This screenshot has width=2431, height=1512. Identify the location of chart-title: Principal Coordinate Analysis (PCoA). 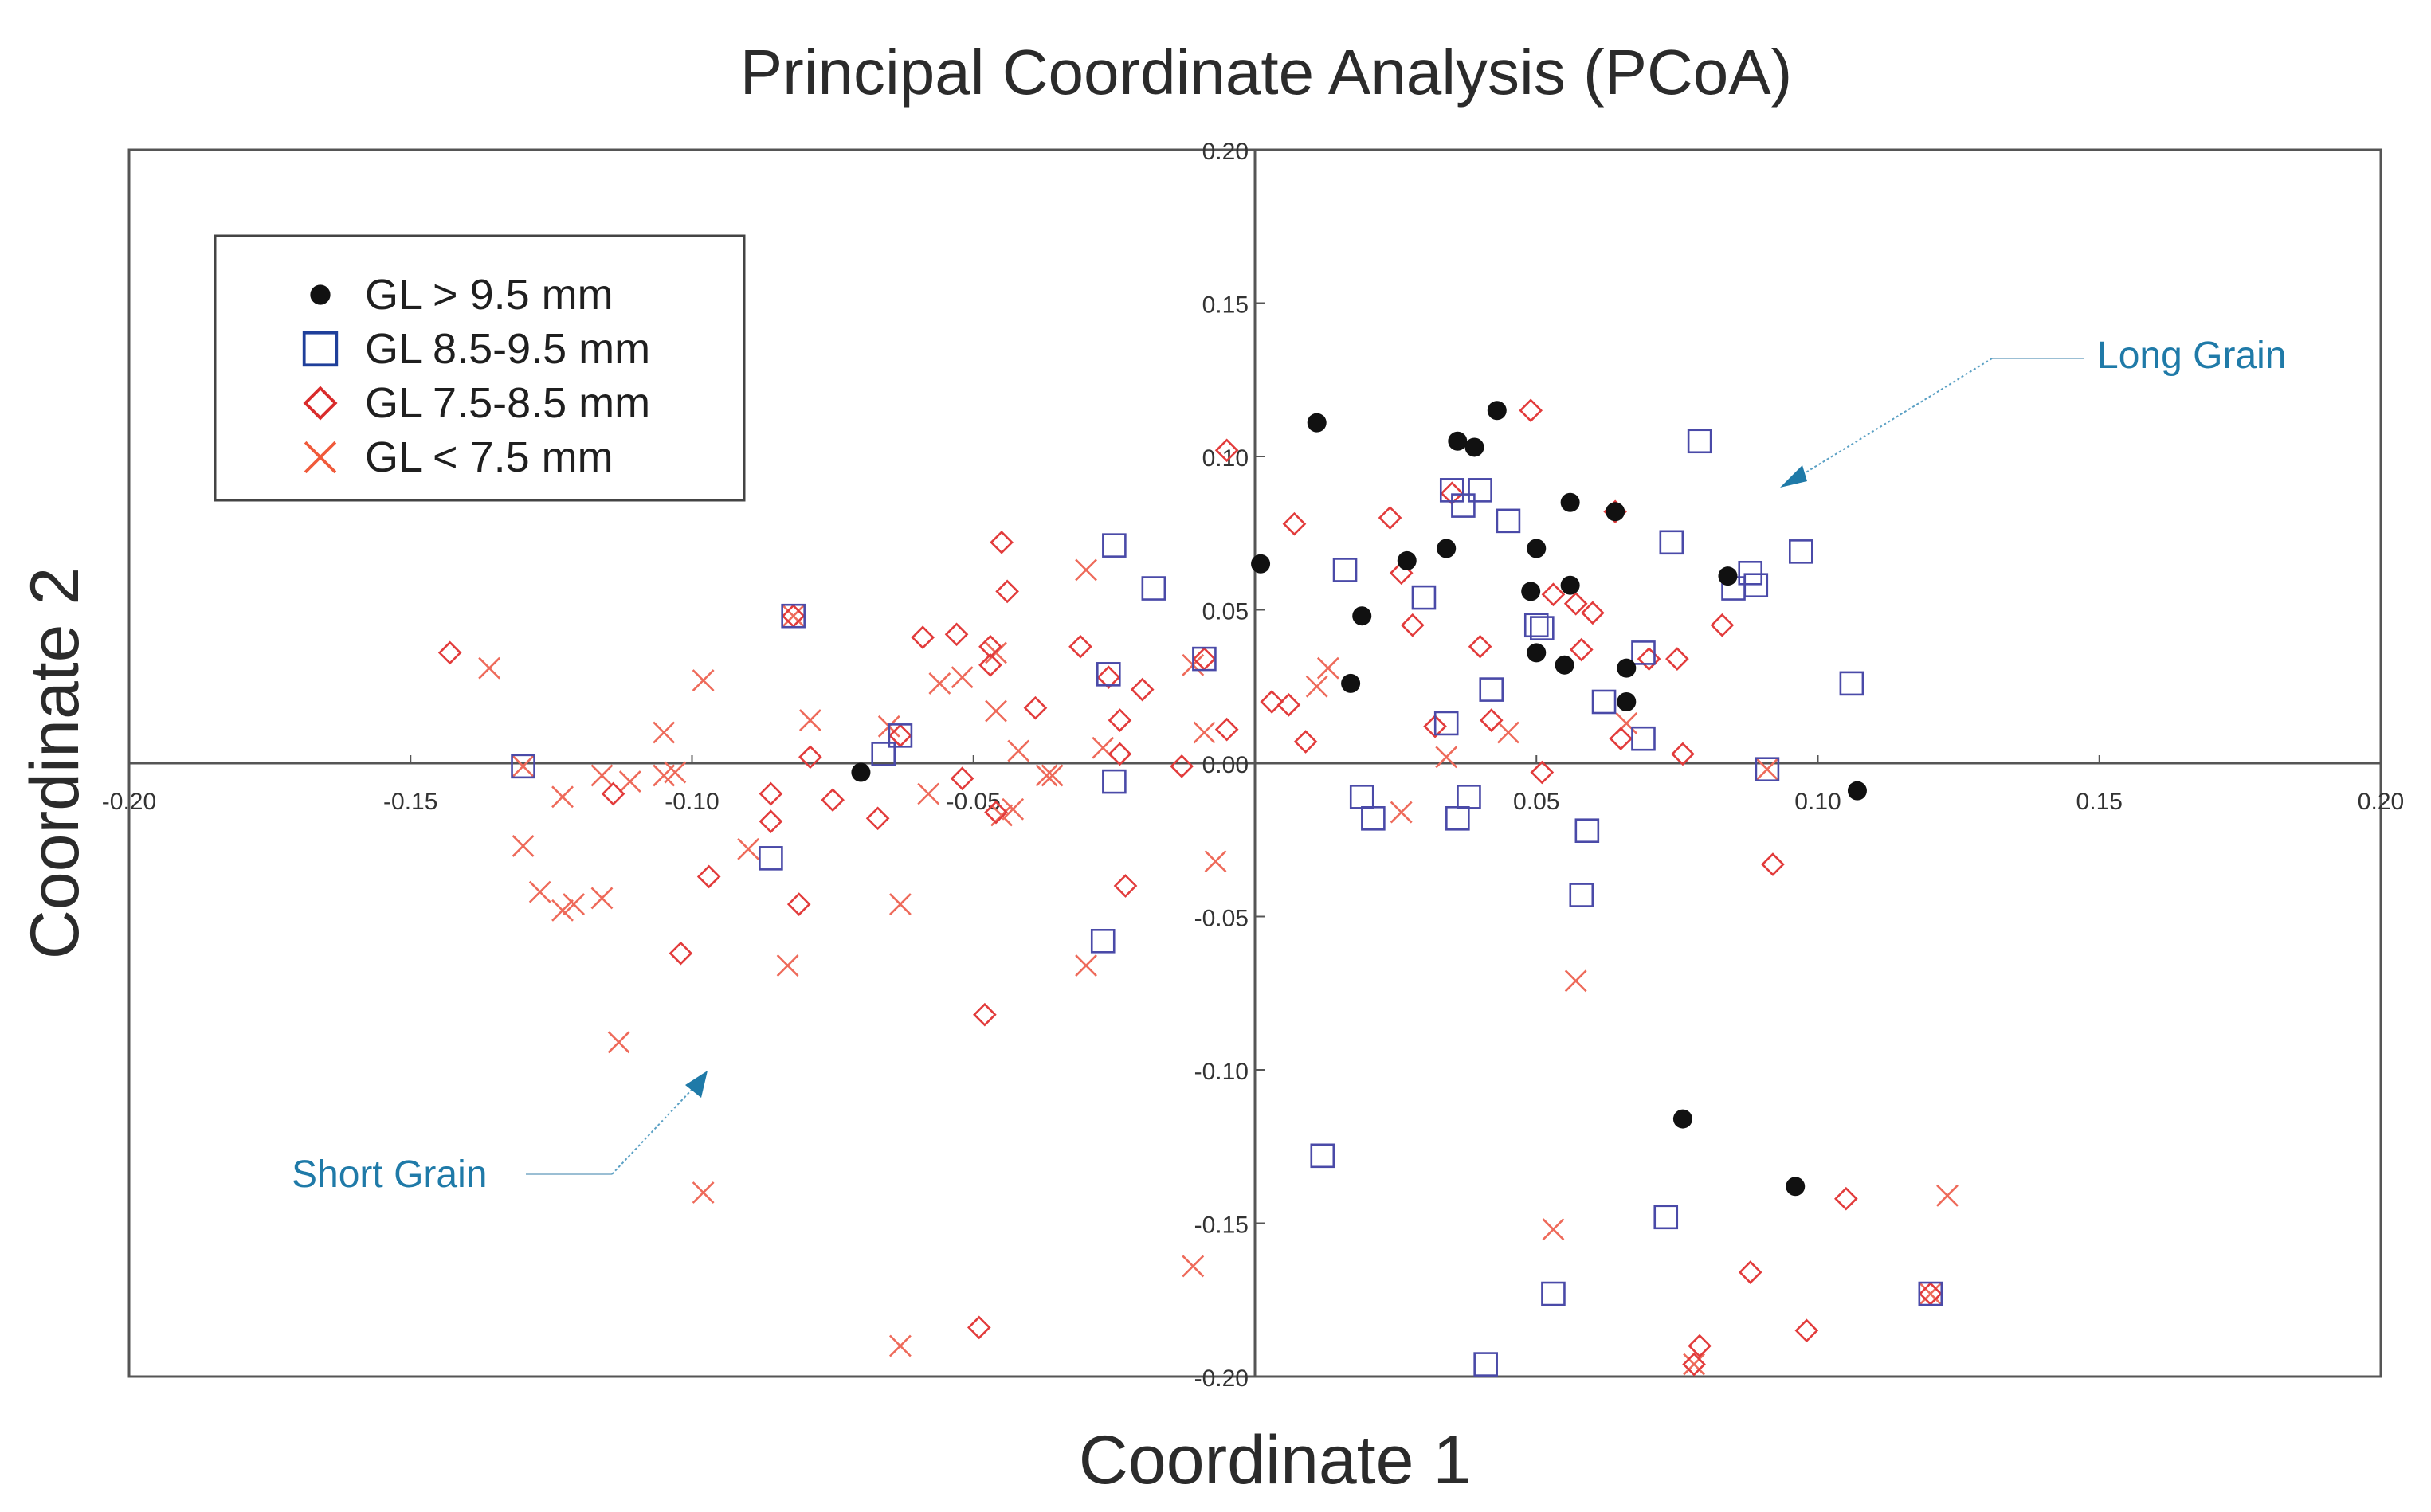
(1266, 72).